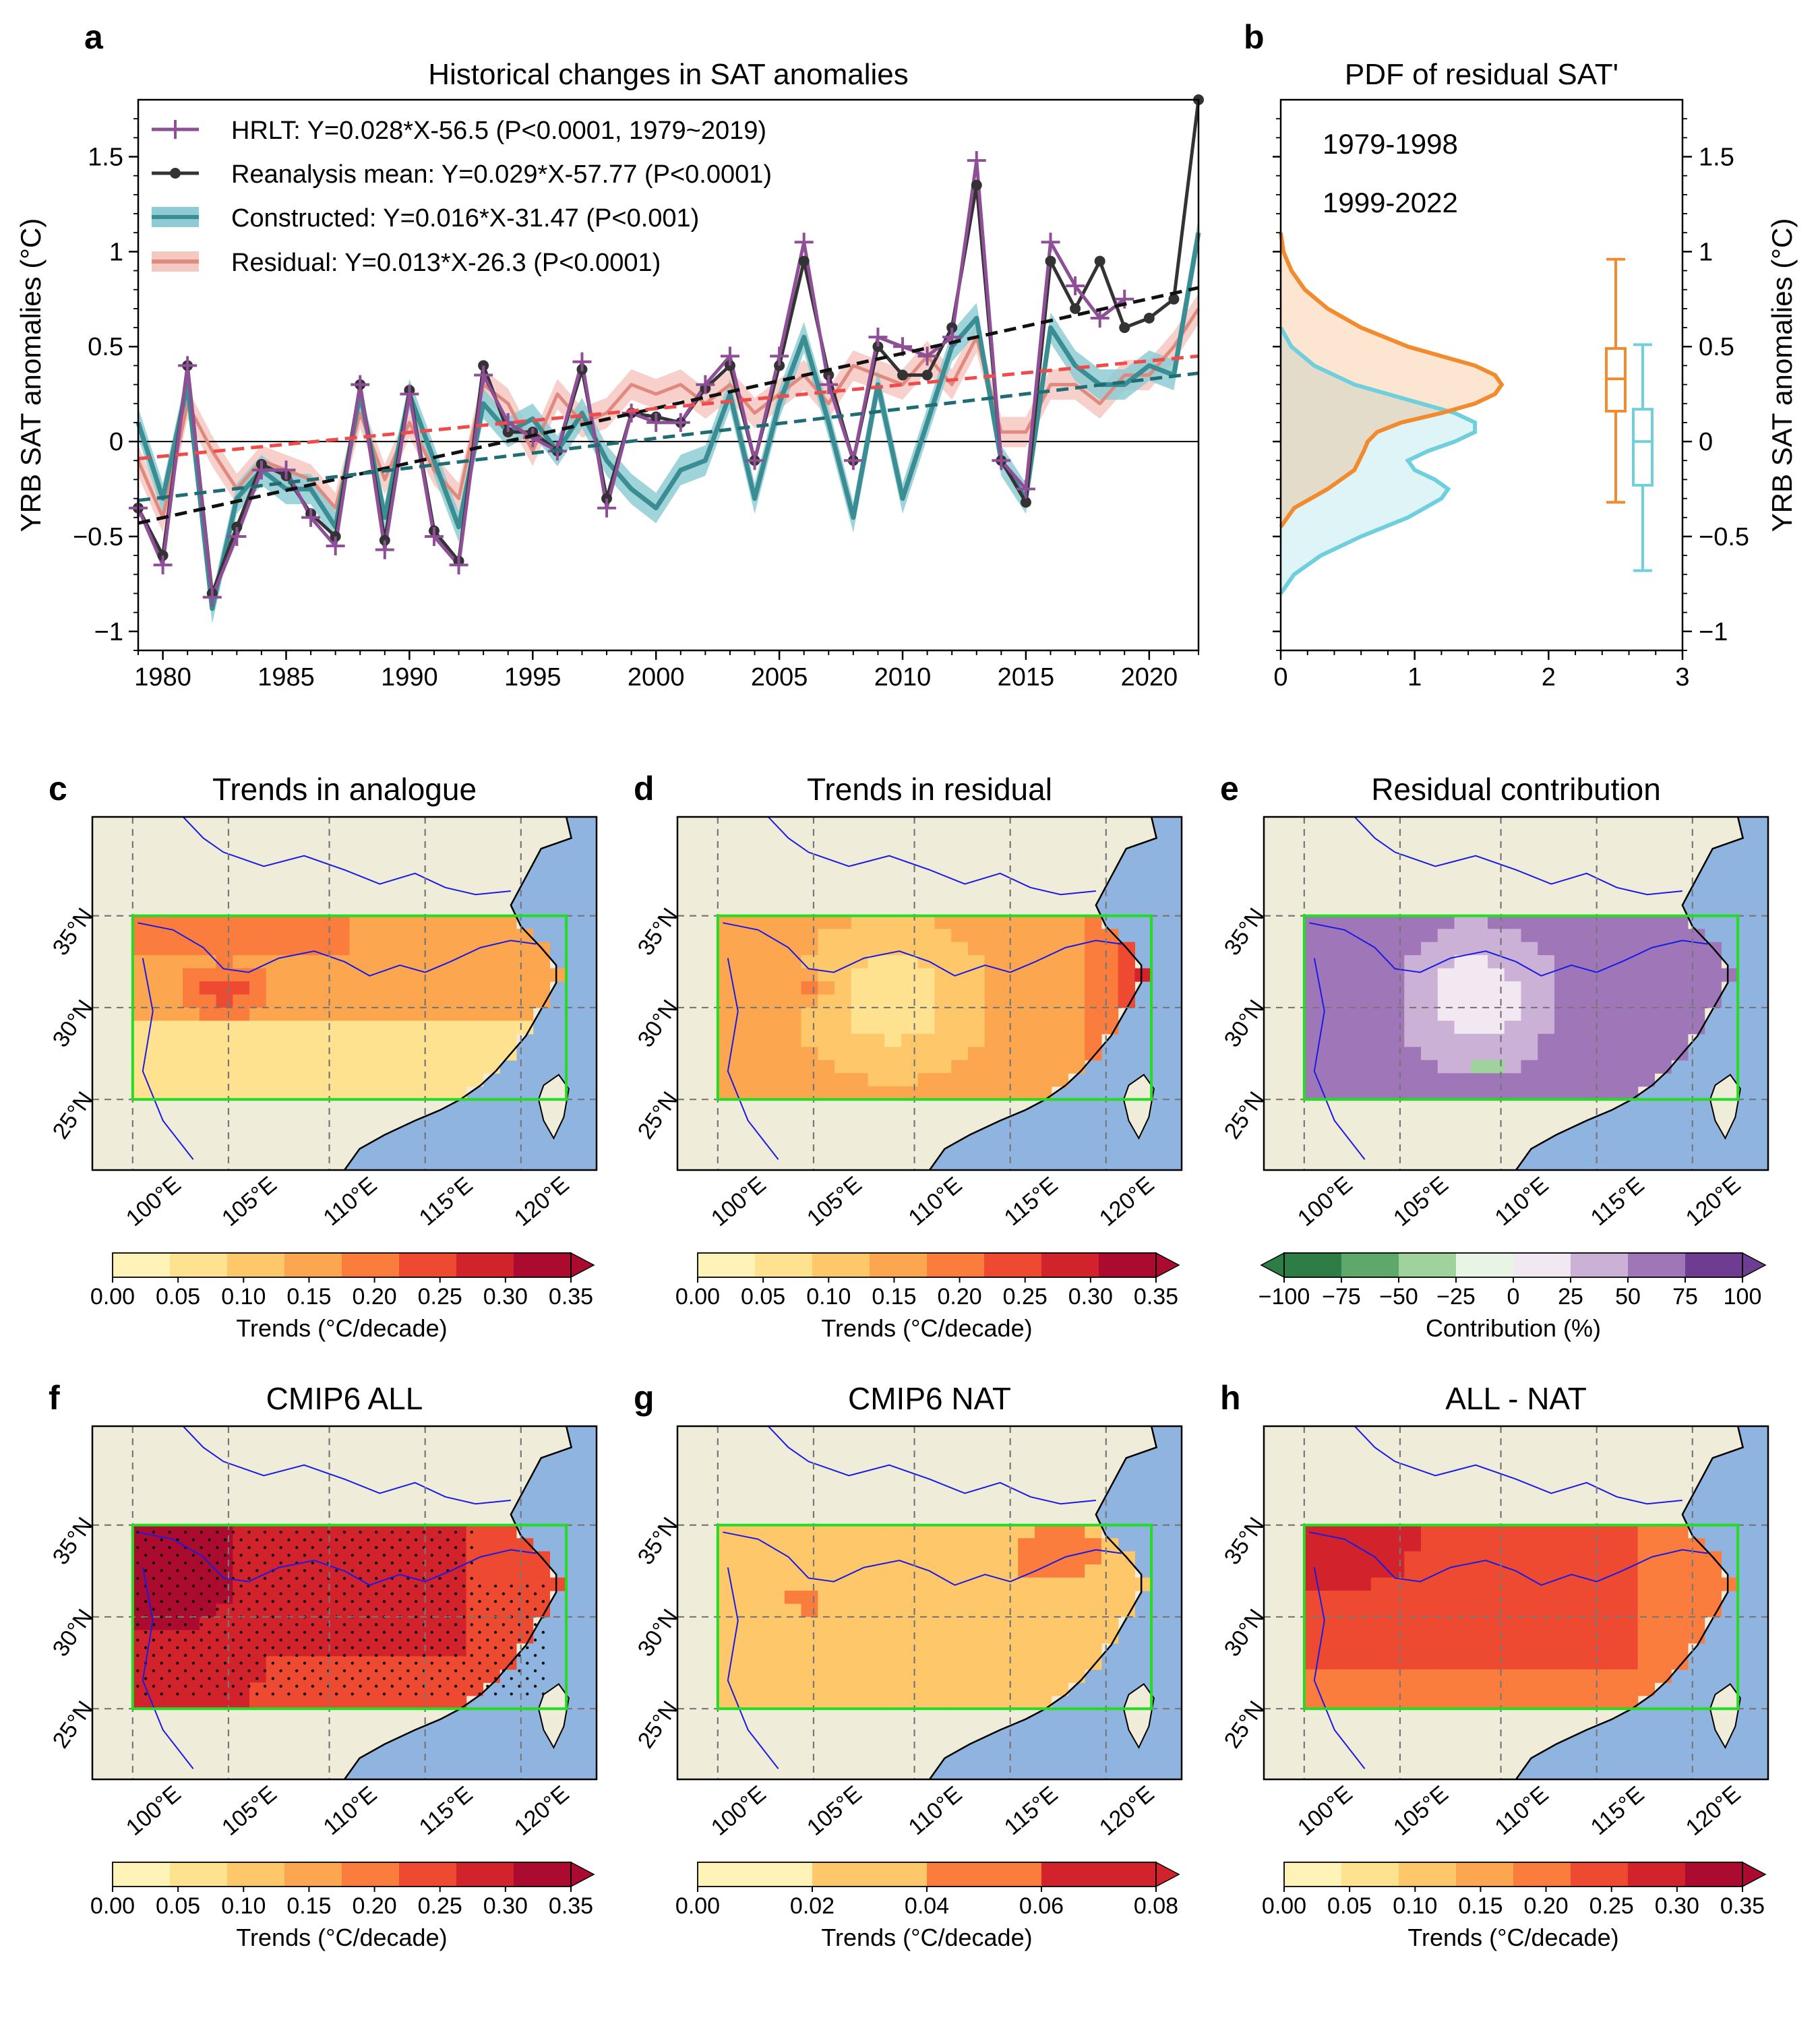 Image resolution: width=1820 pixels, height=2022 pixels. Describe the element at coordinates (1611, 1906) in the screenshot. I see `colorbar-tick-label: 0.25` at that location.